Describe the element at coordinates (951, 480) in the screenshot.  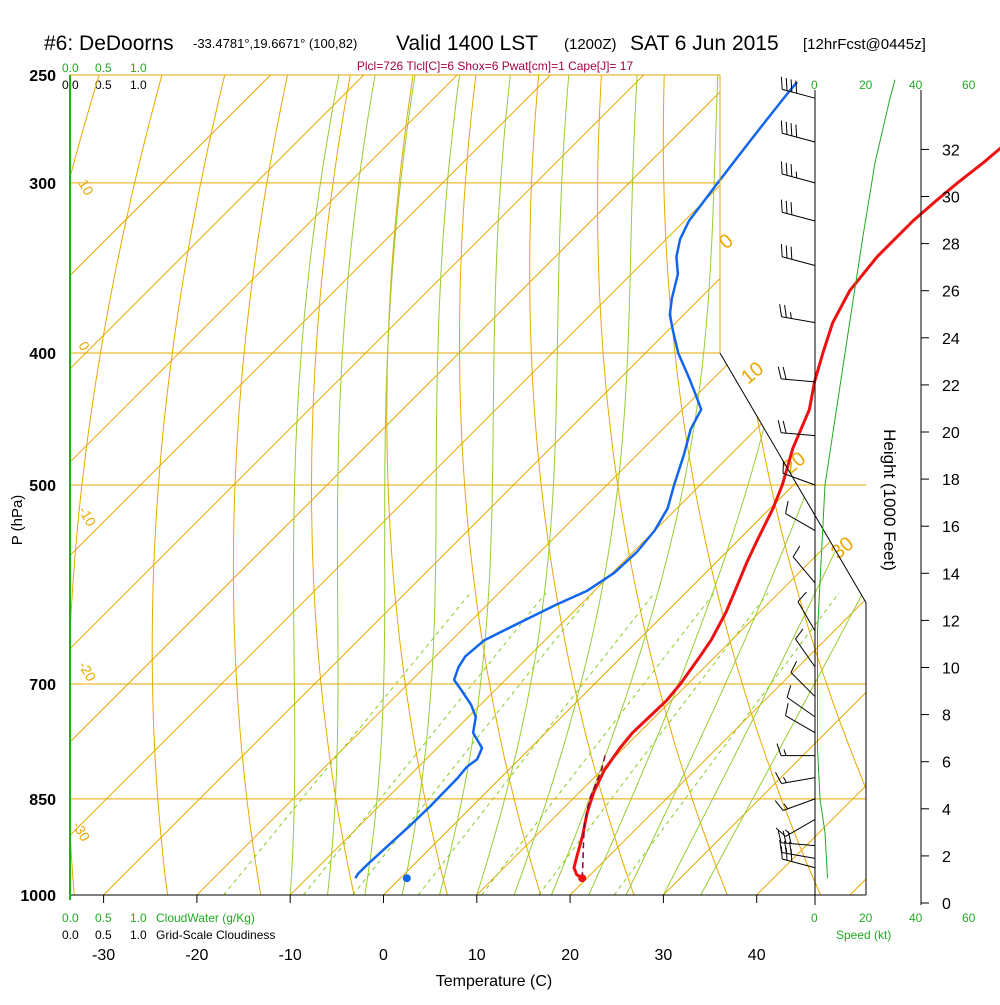
I see `height-tick-label: 18` at that location.